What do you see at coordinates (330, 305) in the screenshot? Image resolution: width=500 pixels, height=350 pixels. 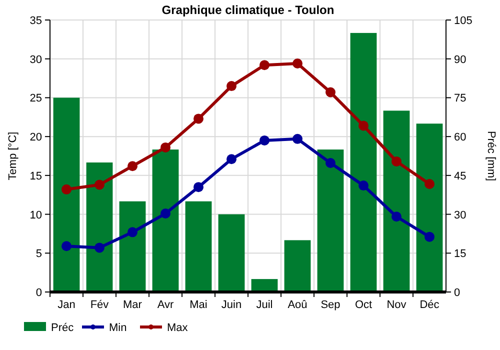 I see `x-tick-label: Sep` at bounding box center [330, 305].